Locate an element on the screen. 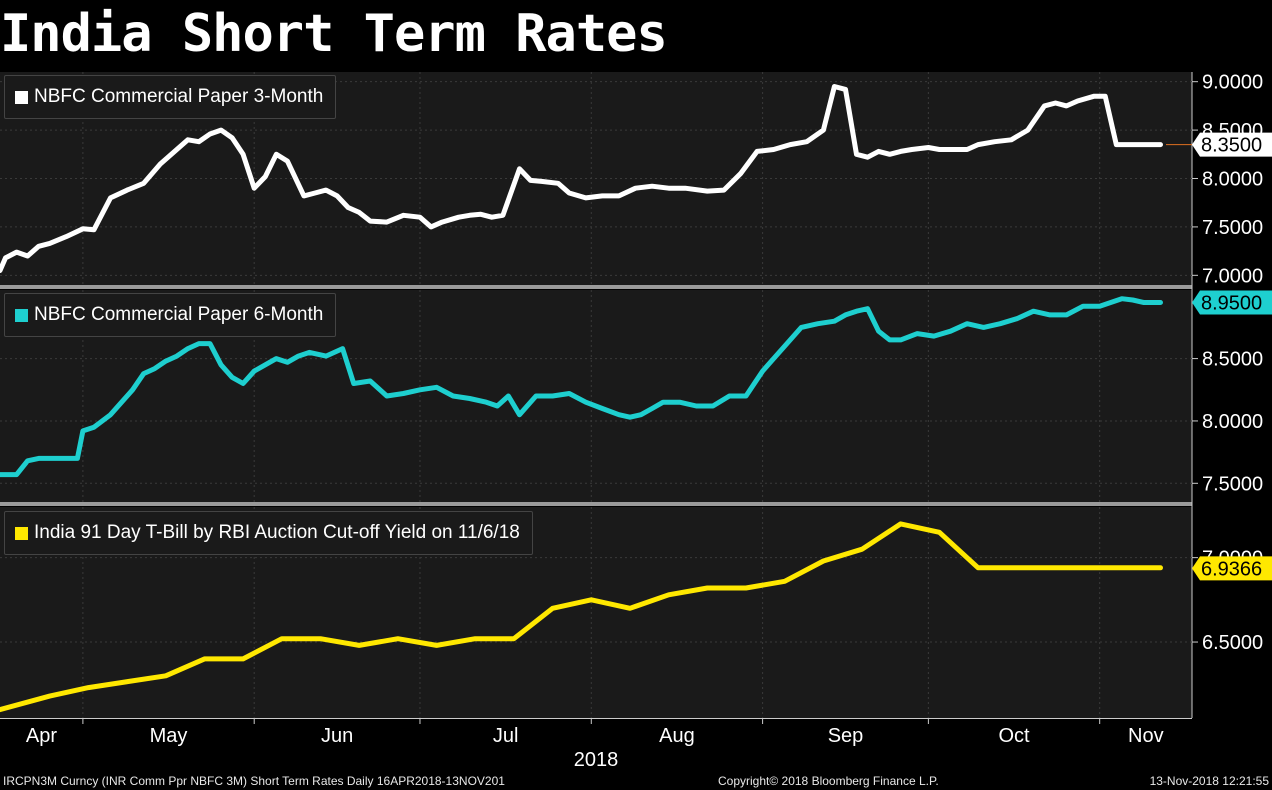  y-tick-label: 7.0000 is located at coordinates (1232, 276).